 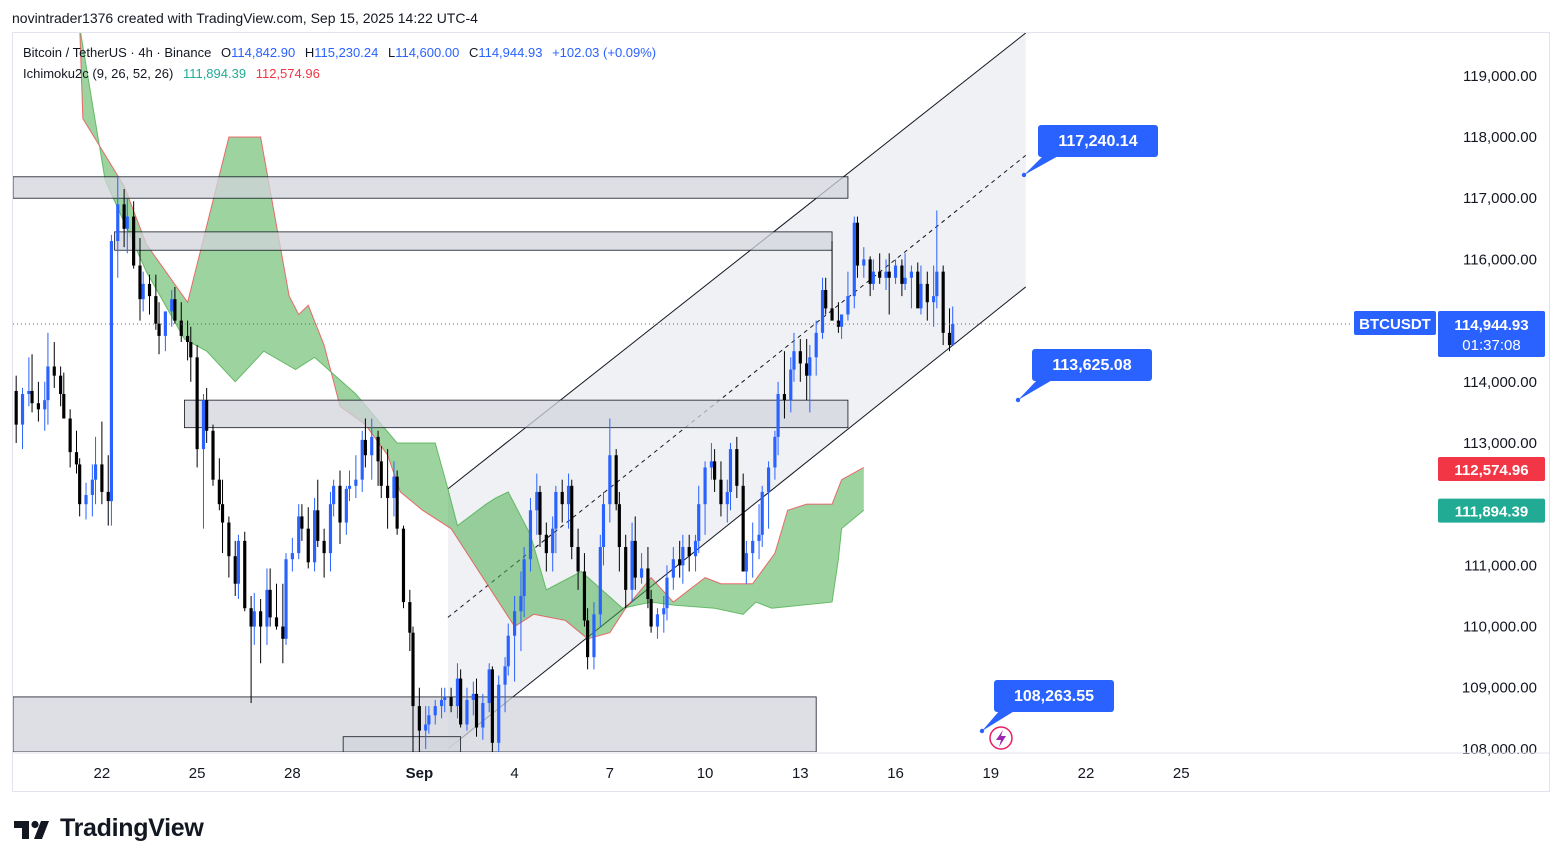 What do you see at coordinates (1449, 333) in the screenshot?
I see `last-price-tag: BTCUSDT 114,944.93 01:37:08` at bounding box center [1449, 333].